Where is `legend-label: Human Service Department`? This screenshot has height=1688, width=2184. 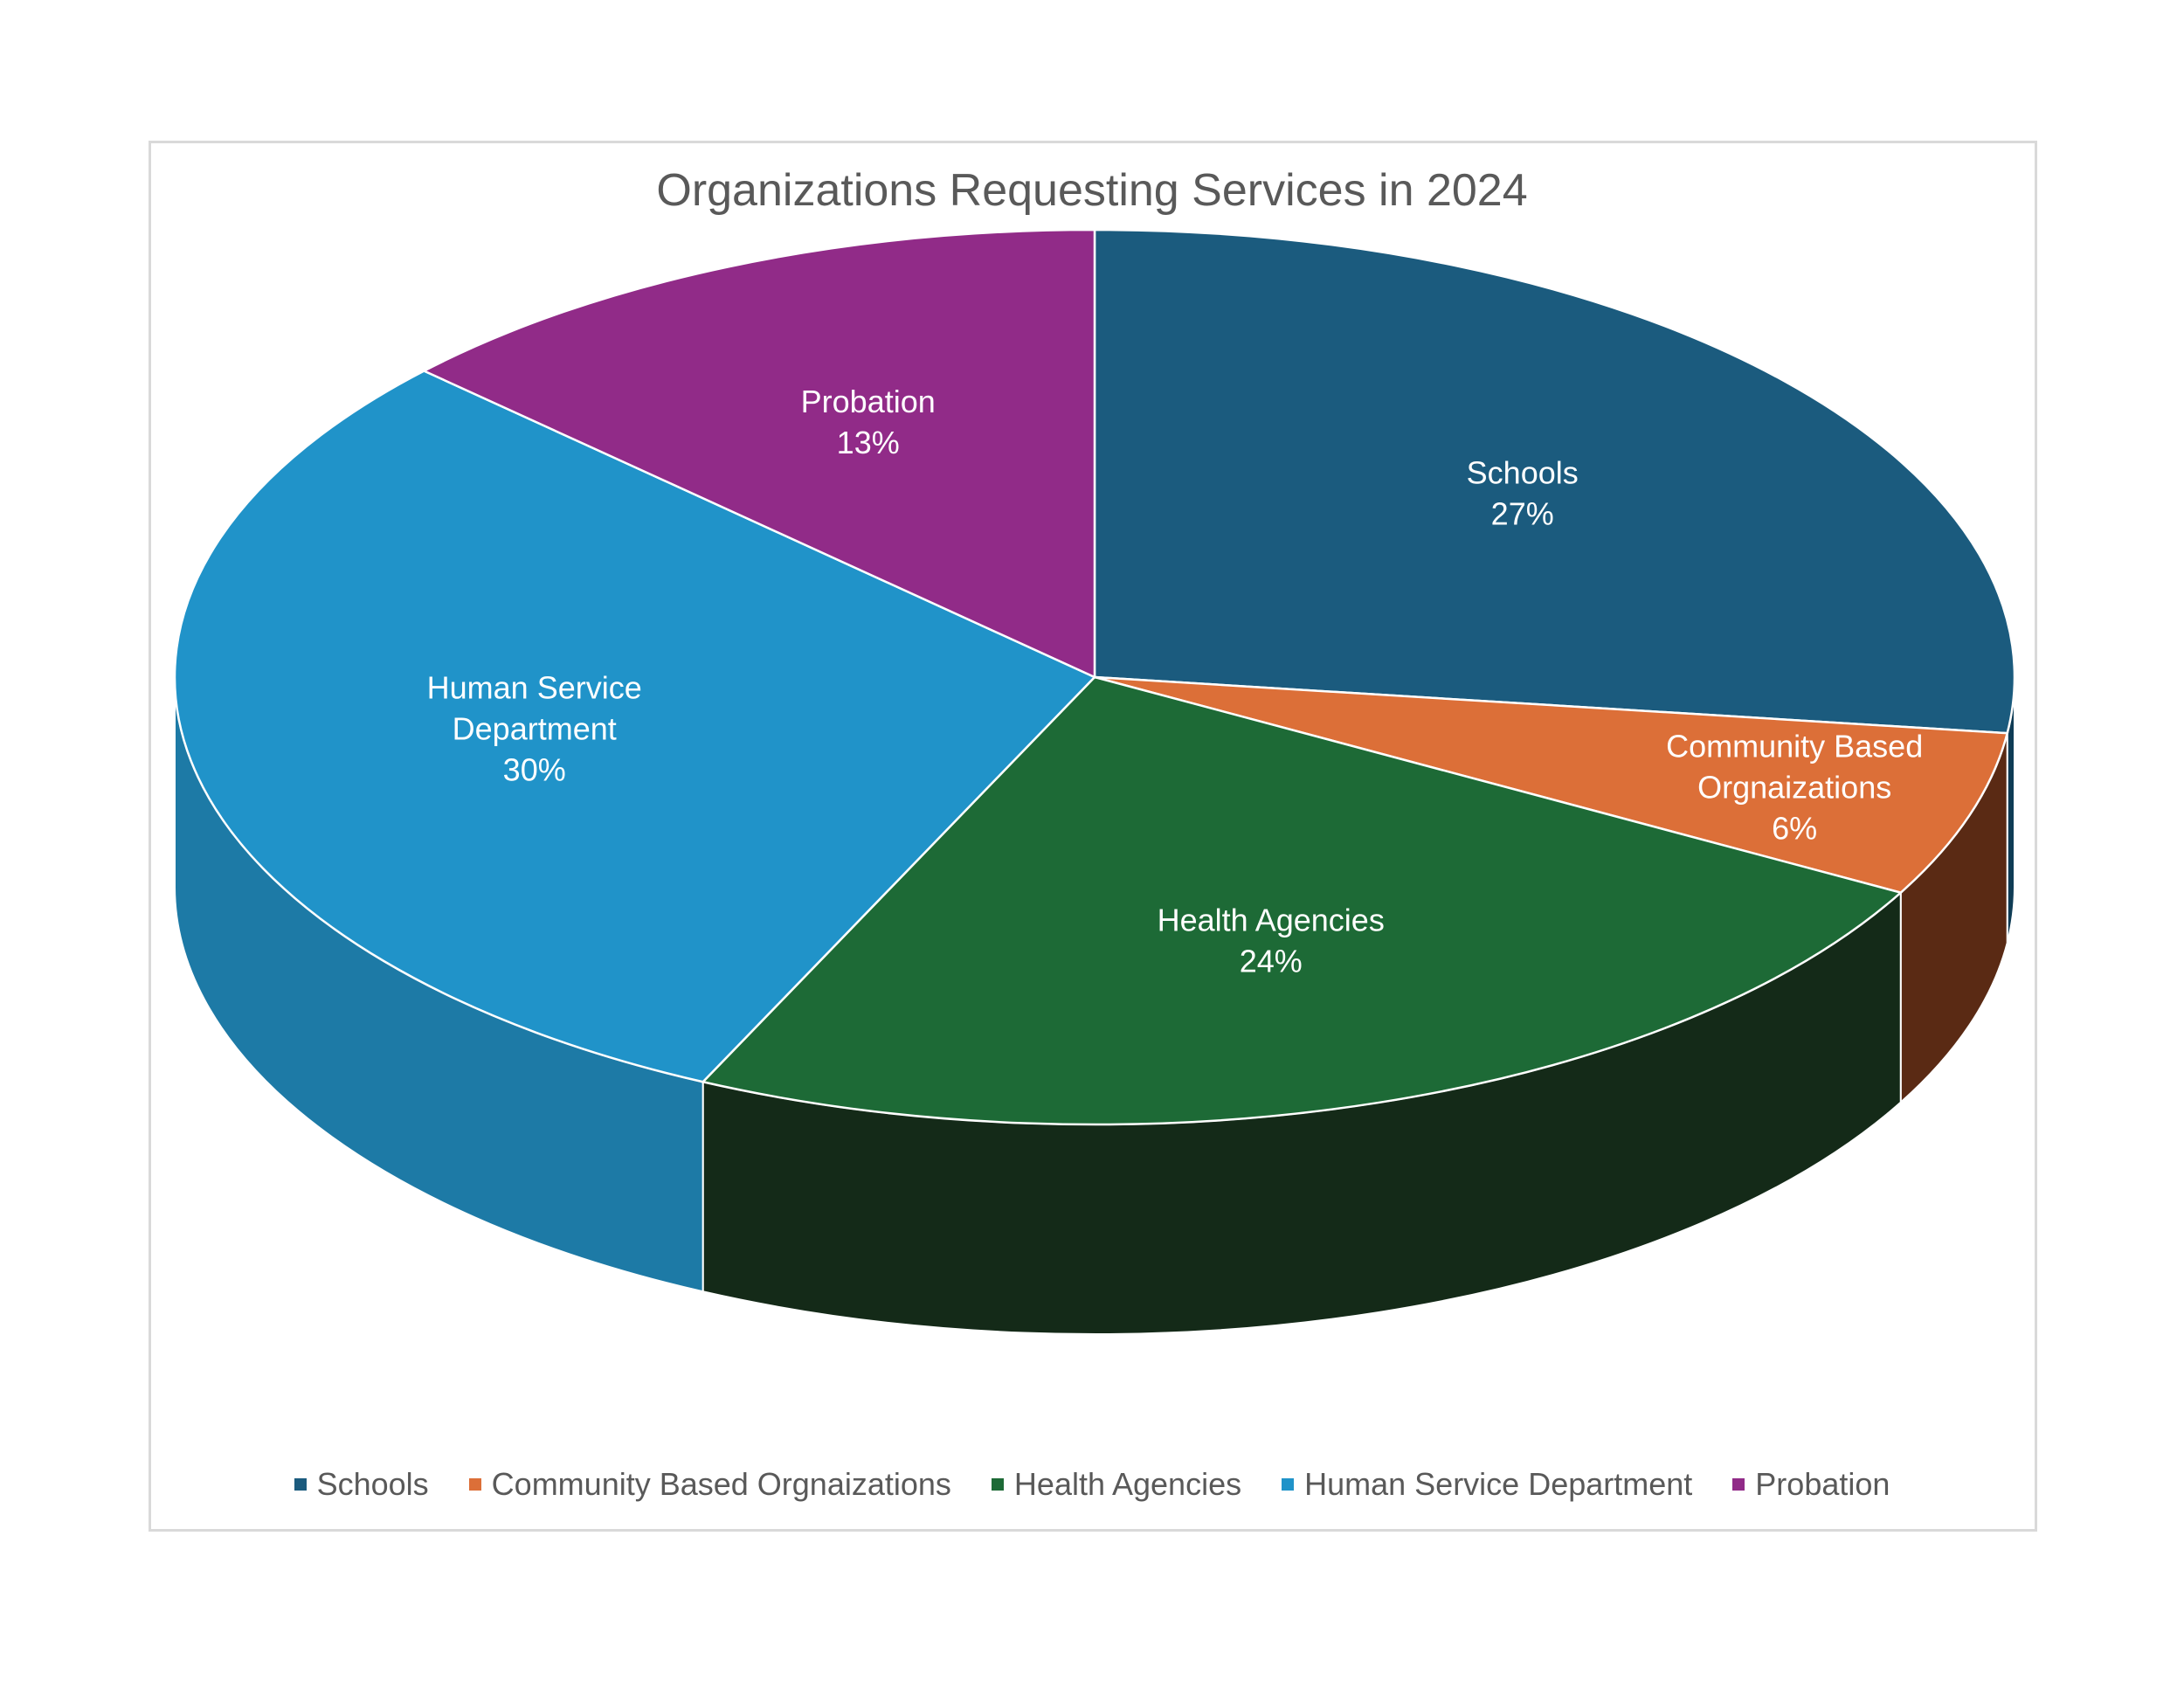
legend-label: Human Service Department is located at coordinates (1498, 1484).